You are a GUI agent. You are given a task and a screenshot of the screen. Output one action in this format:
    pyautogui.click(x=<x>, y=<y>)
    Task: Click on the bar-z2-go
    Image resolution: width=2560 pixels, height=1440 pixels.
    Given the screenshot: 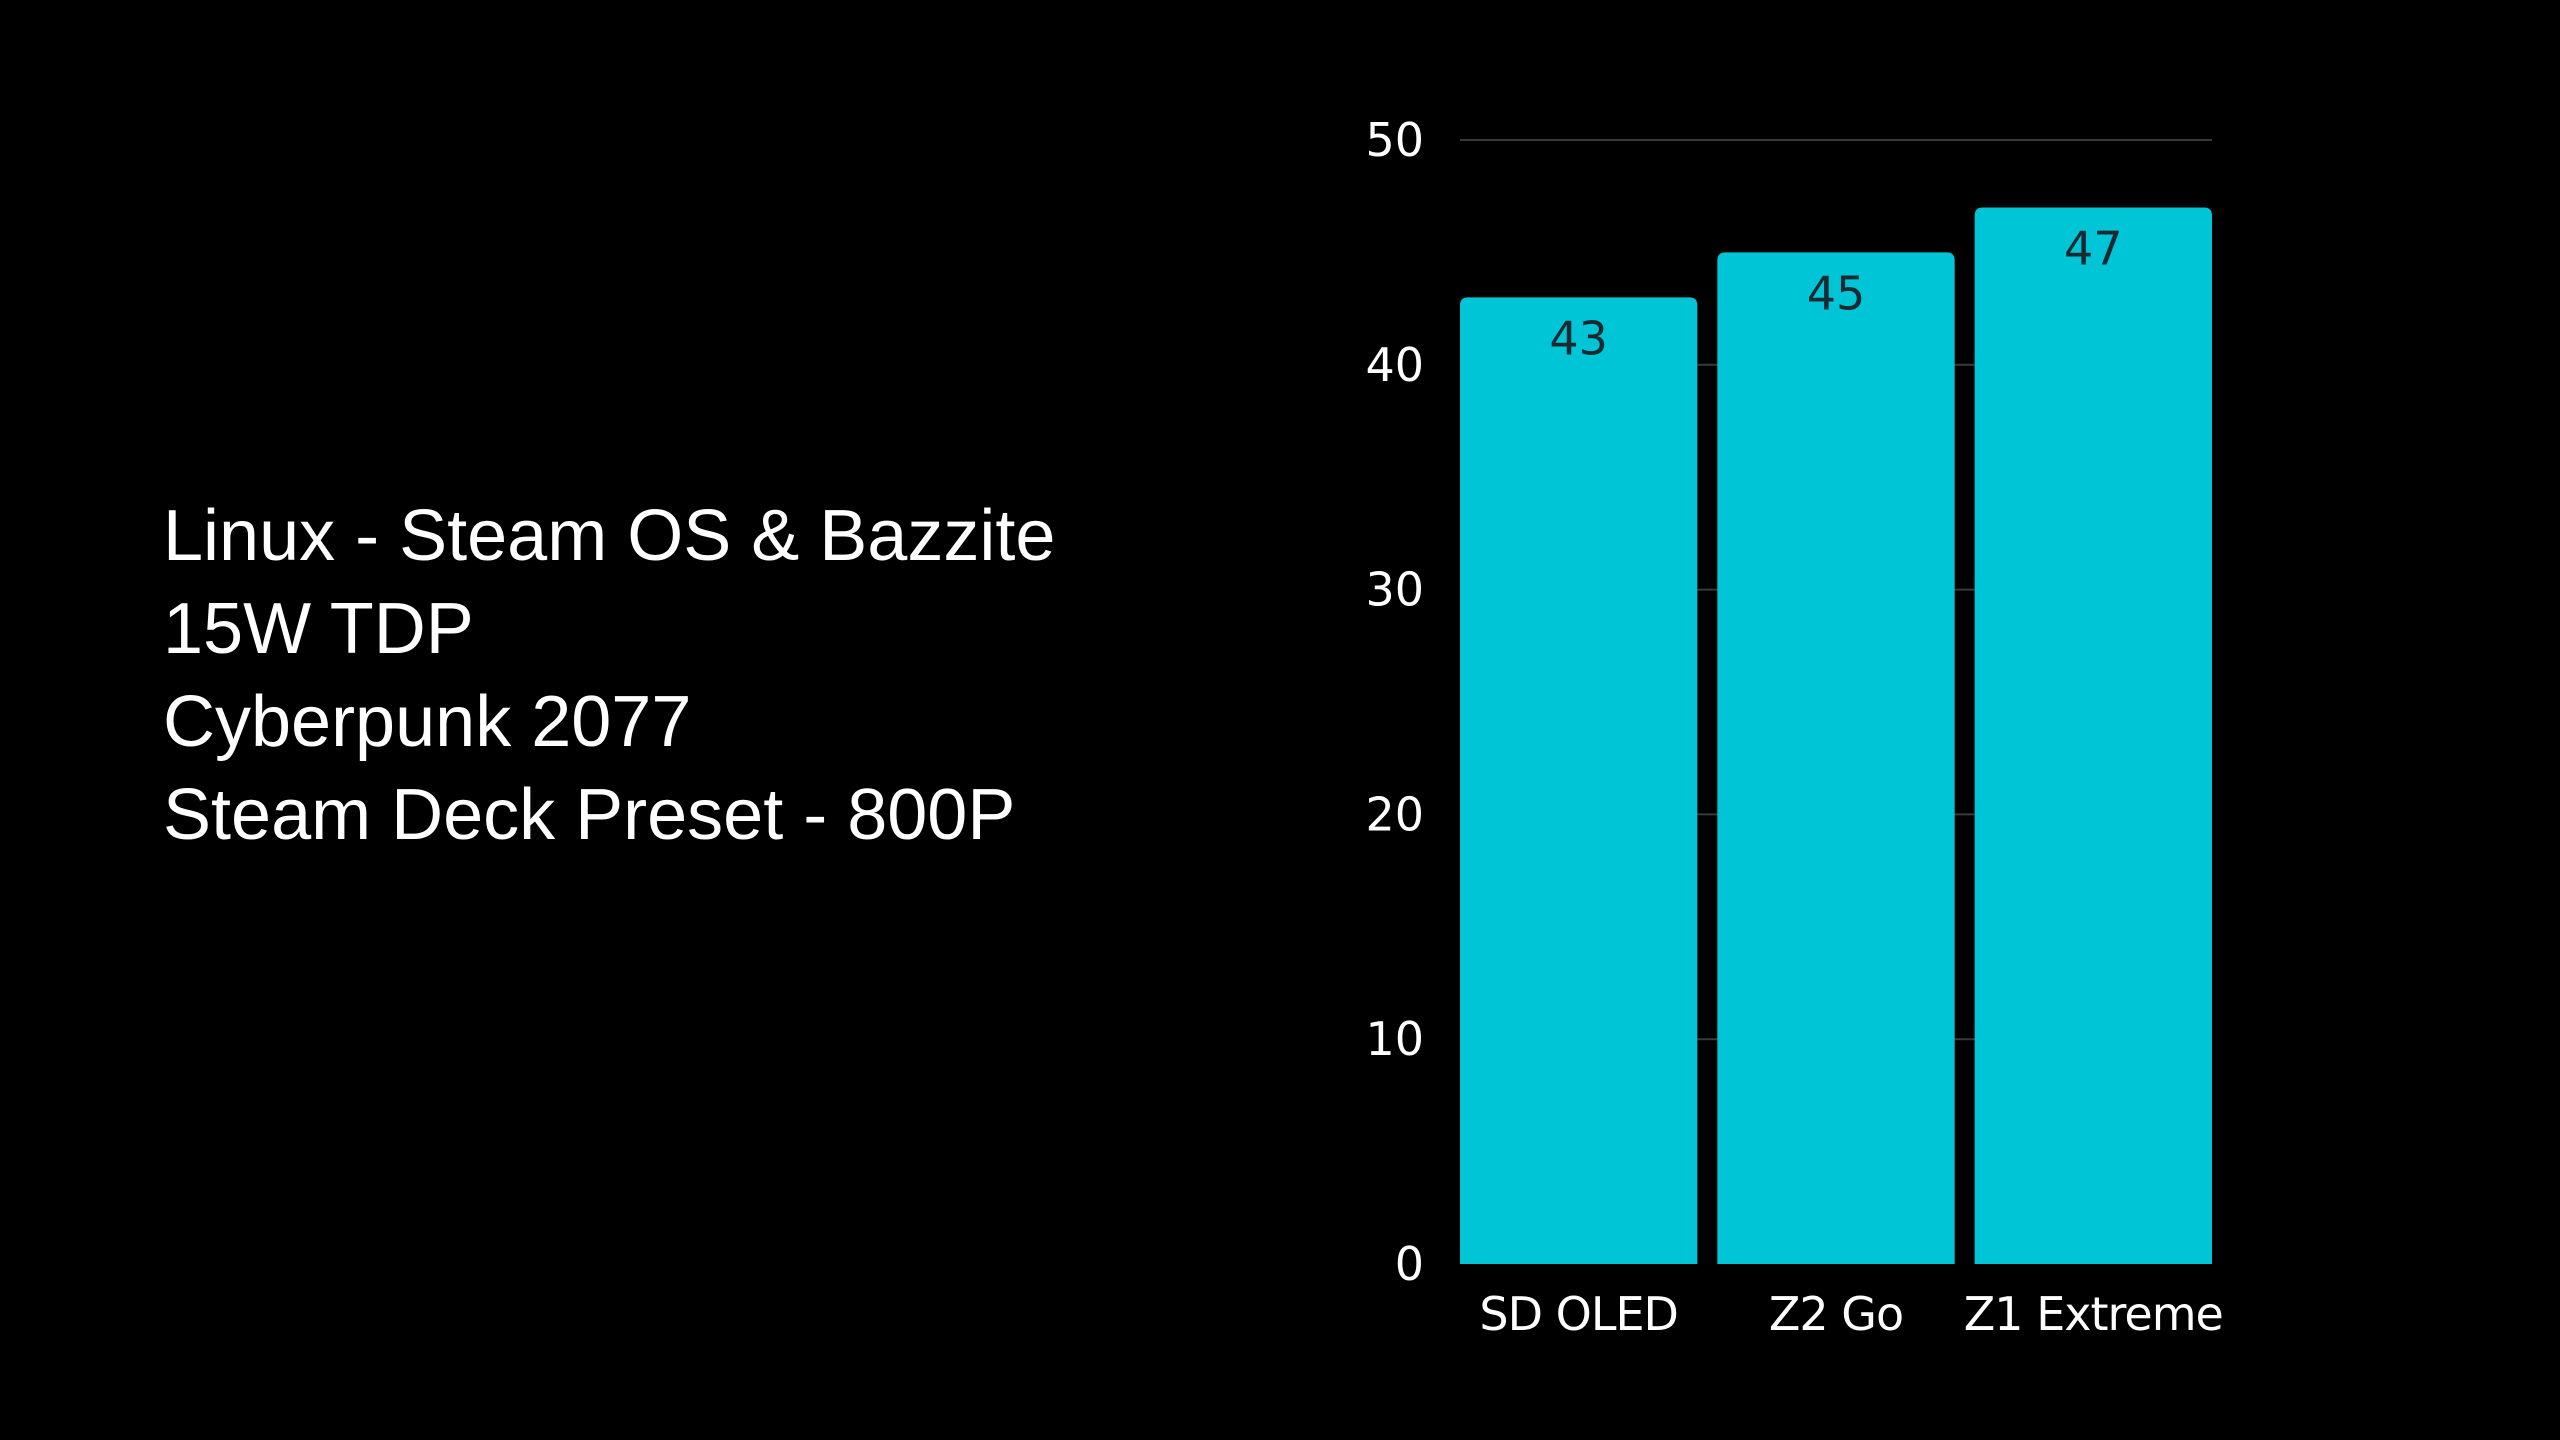 What is the action you would take?
    pyautogui.click(x=1836, y=758)
    